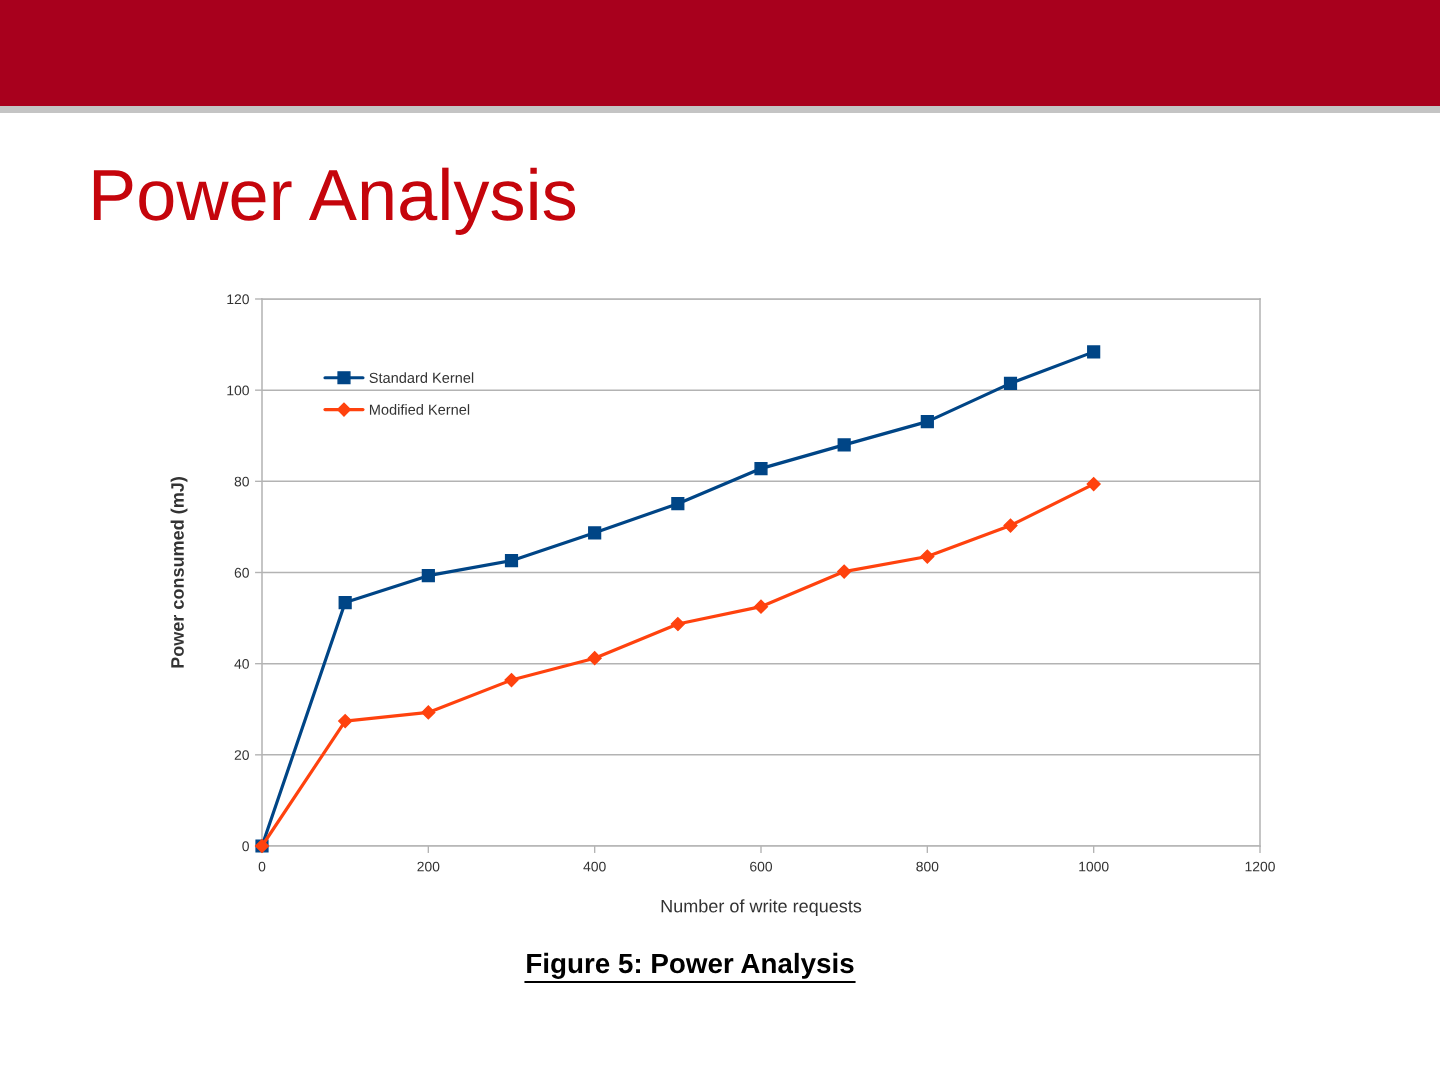  Describe the element at coordinates (245, 846) in the screenshot. I see `y-tick-label: 0` at that location.